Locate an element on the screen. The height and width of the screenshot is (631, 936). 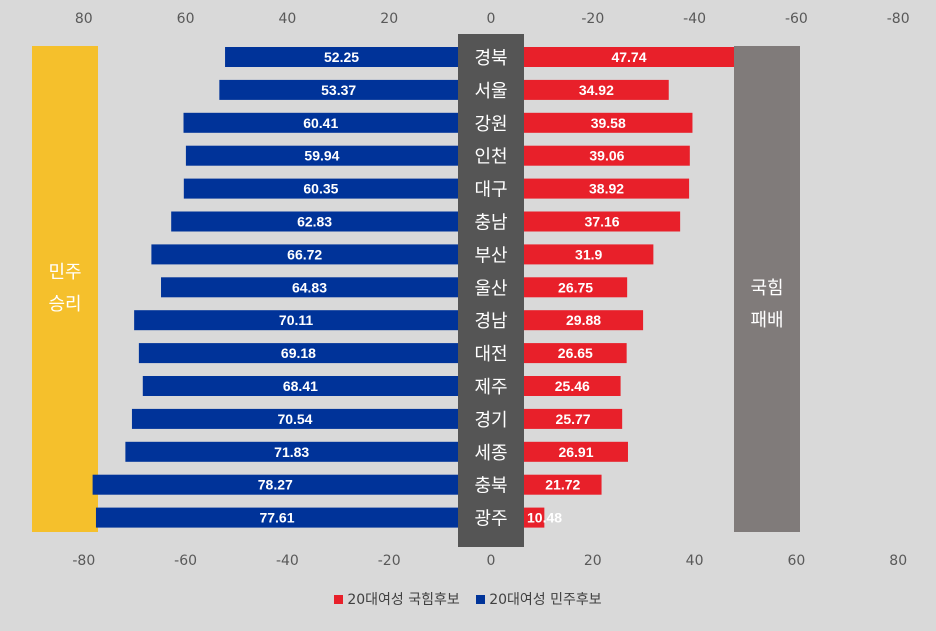
legend-swatch-minju is located at coordinates (481, 599).